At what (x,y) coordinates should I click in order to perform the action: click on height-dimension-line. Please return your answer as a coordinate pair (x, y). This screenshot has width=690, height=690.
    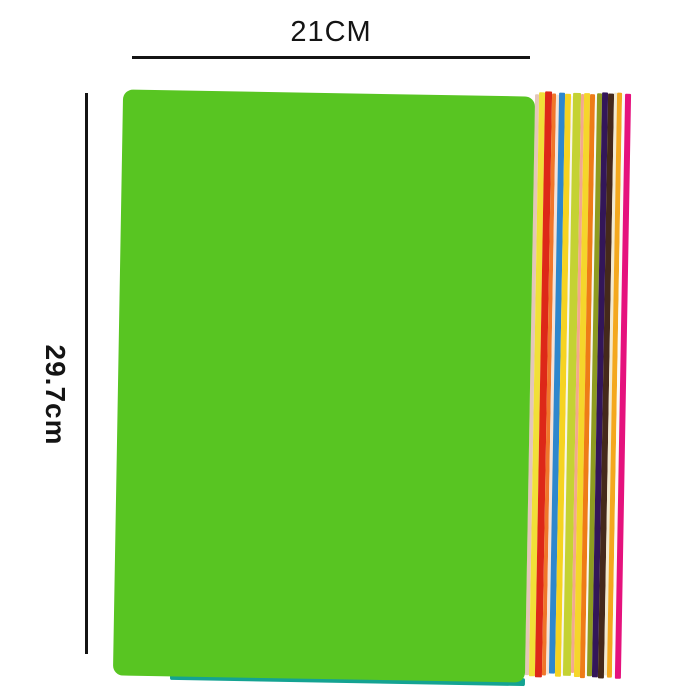
    Looking at the image, I should click on (86, 373).